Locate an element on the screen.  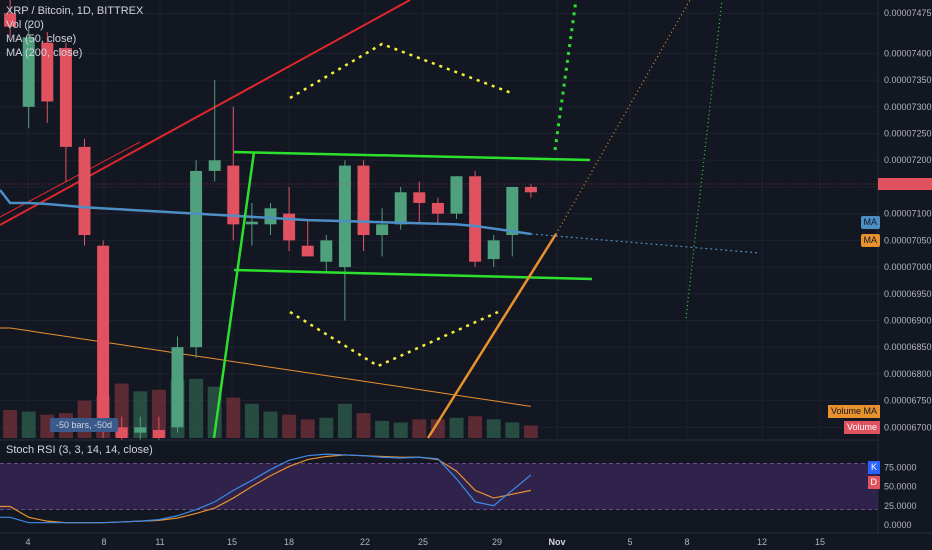
time-tick-label: 5 is located at coordinates (629, 542).